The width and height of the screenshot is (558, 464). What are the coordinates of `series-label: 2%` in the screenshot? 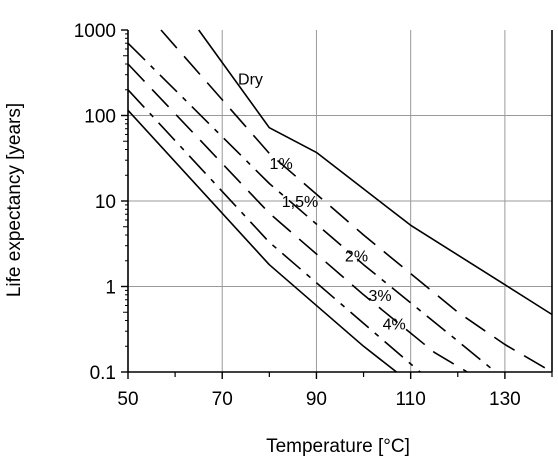 It's located at (356, 257).